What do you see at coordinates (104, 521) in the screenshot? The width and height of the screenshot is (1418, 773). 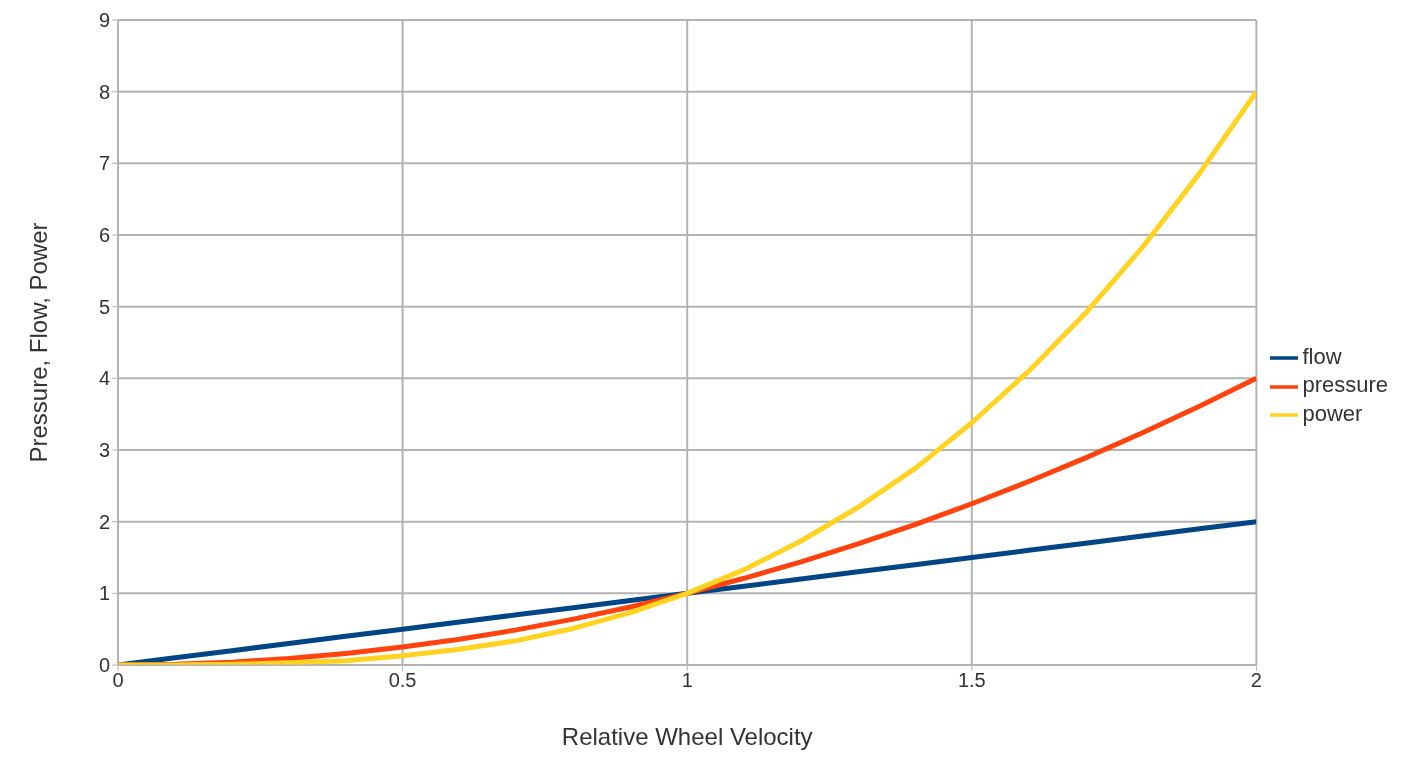 I see `y-tick-label: 2` at bounding box center [104, 521].